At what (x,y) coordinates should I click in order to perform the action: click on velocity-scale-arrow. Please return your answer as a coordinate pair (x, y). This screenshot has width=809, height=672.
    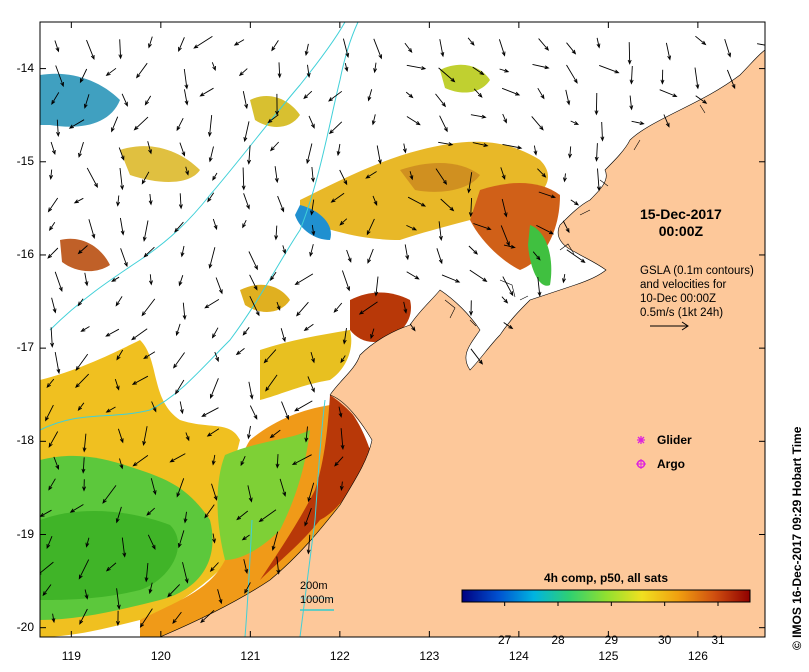
    Looking at the image, I should click on (669, 326).